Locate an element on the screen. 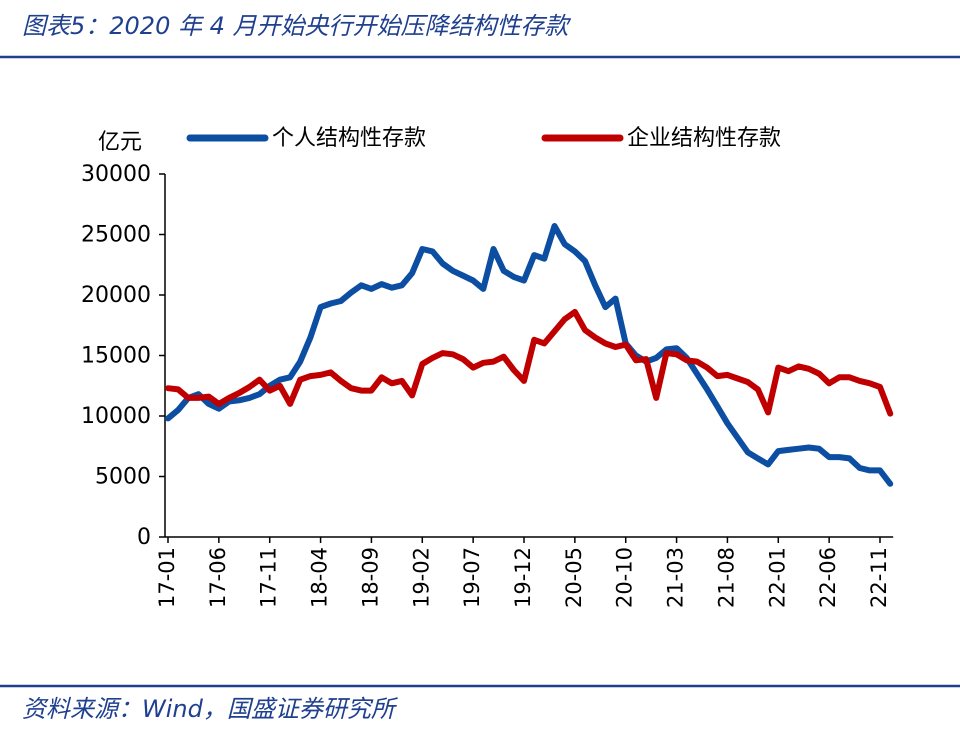 The width and height of the screenshot is (960, 735). x-tick-label: 22-06 is located at coordinates (828, 577).